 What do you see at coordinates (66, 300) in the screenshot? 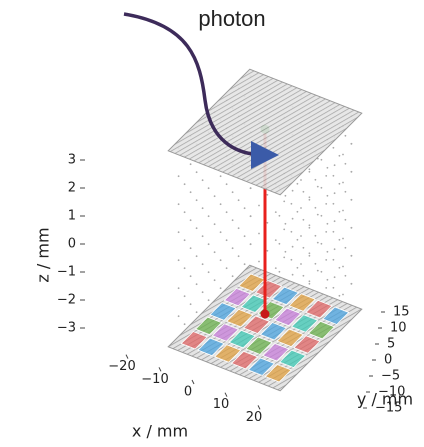
I see `z-tick-label: −2` at bounding box center [66, 300].